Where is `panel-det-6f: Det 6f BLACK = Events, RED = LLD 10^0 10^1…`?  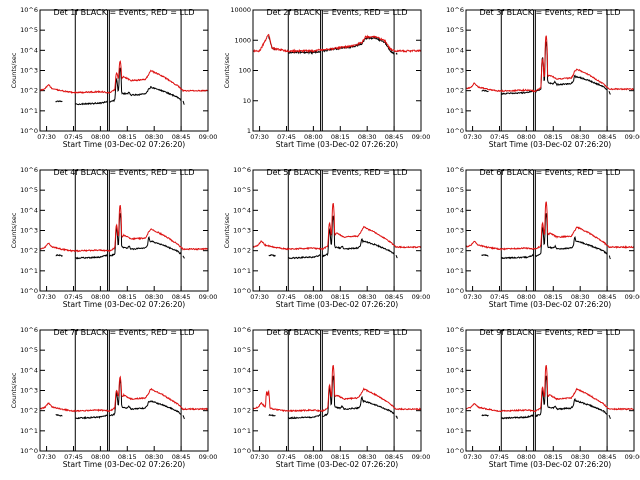 panel-det-6f: Det 6f BLACK = Events, RED = LLD 10^0 10^1… is located at coordinates (543, 237).